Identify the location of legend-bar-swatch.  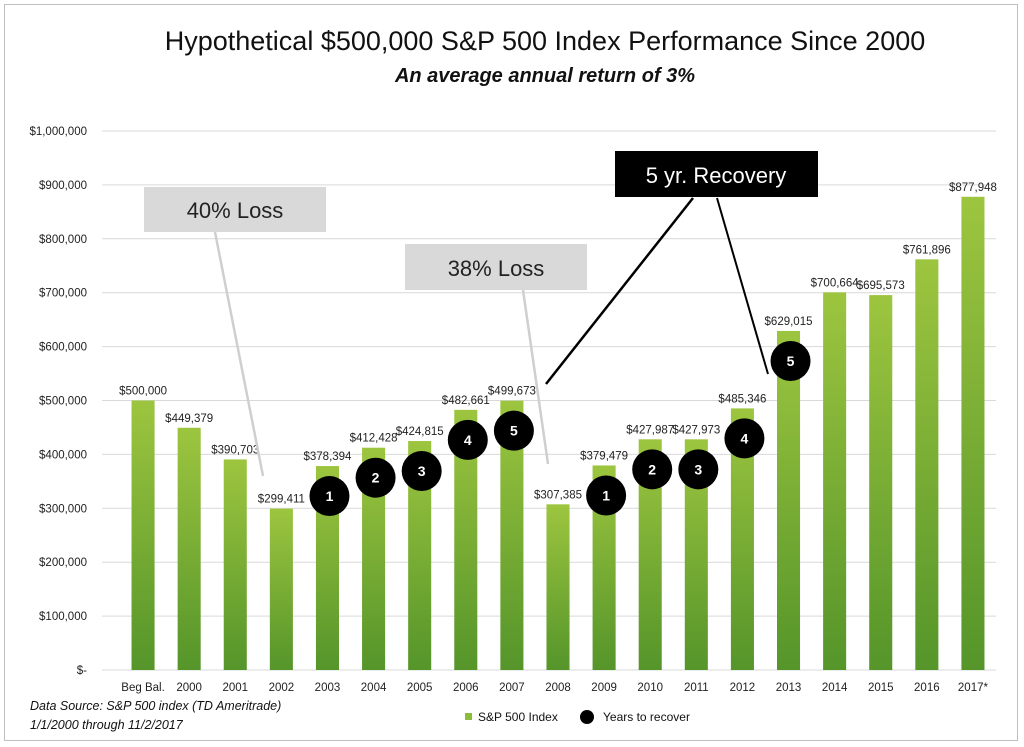
(468, 716).